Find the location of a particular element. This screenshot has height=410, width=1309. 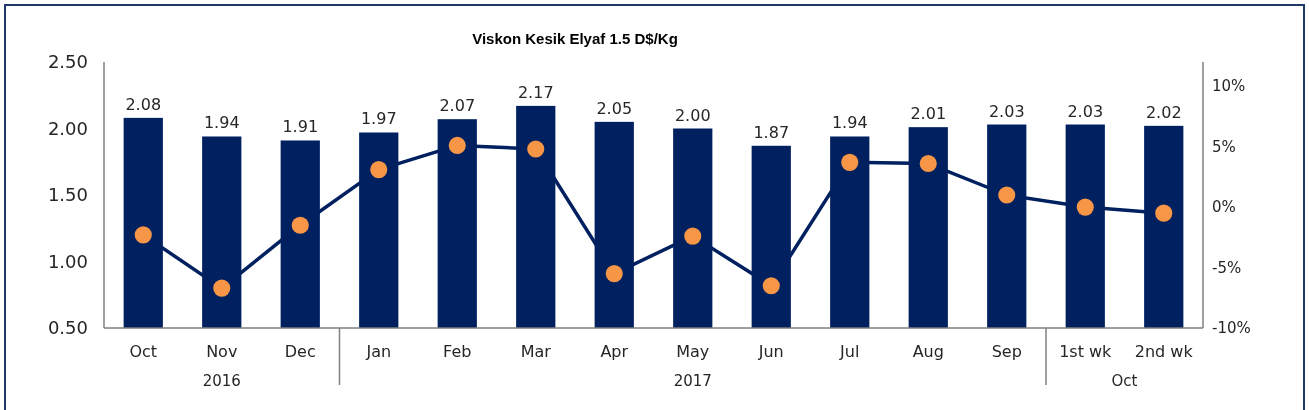

y2-tick-label: 0% is located at coordinates (1224, 207).